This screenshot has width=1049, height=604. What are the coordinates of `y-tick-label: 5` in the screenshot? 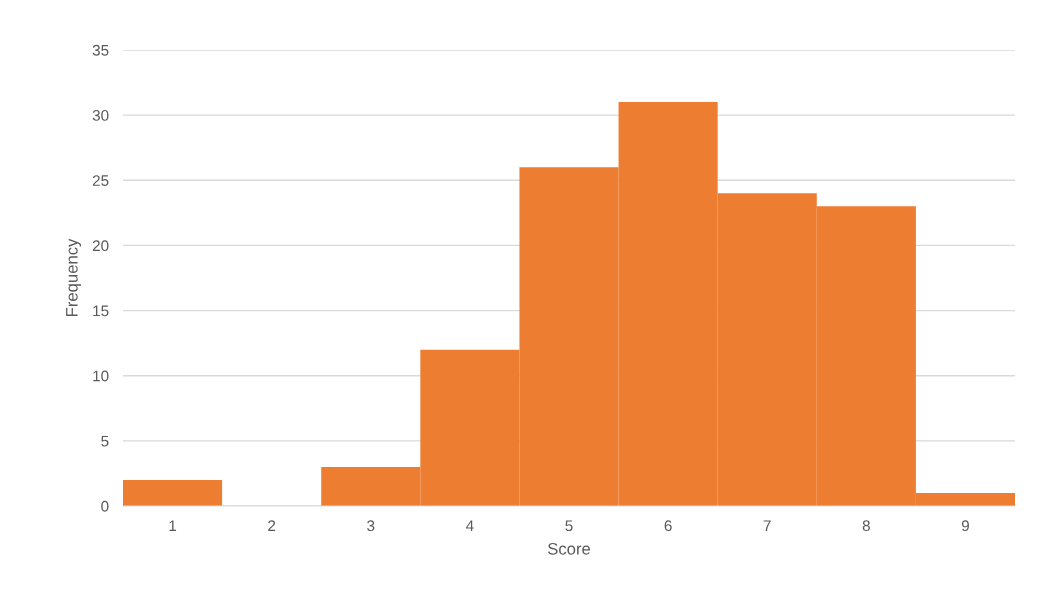 It's located at (105, 441).